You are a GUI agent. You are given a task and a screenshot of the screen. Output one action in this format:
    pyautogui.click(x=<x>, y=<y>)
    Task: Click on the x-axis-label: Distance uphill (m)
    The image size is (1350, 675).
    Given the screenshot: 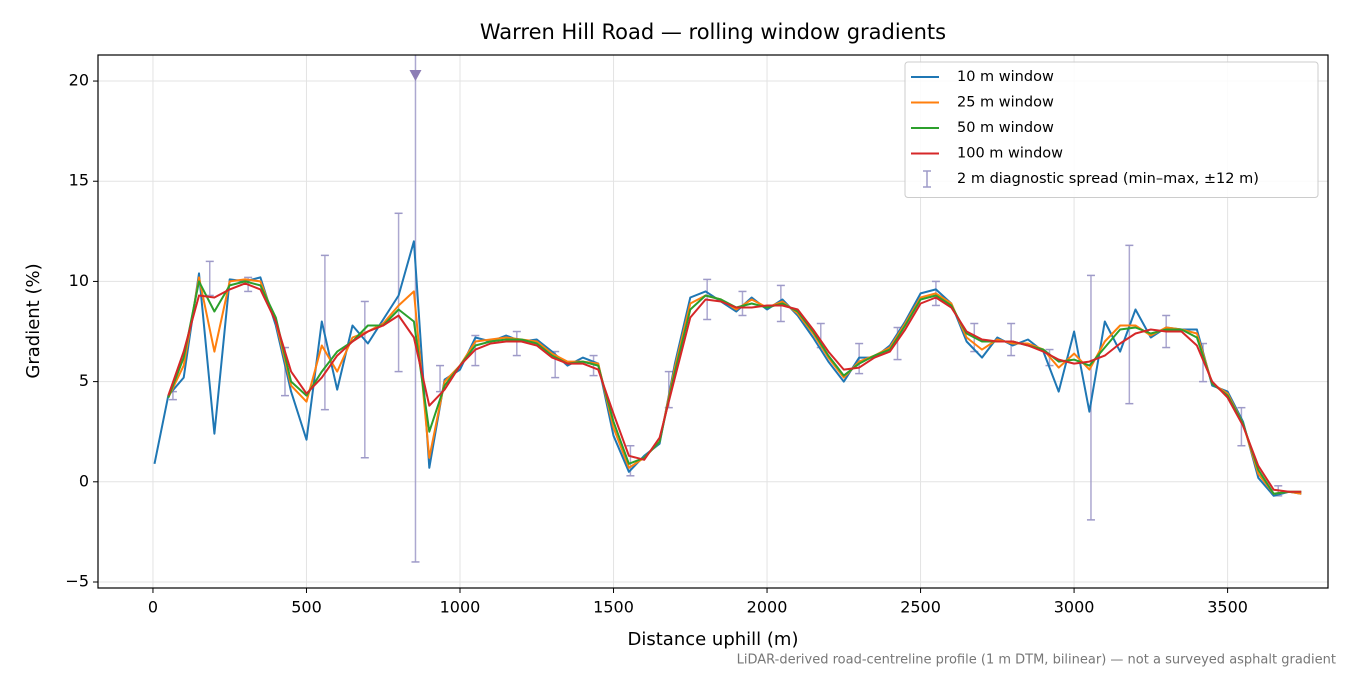 What is the action you would take?
    pyautogui.click(x=713, y=639)
    